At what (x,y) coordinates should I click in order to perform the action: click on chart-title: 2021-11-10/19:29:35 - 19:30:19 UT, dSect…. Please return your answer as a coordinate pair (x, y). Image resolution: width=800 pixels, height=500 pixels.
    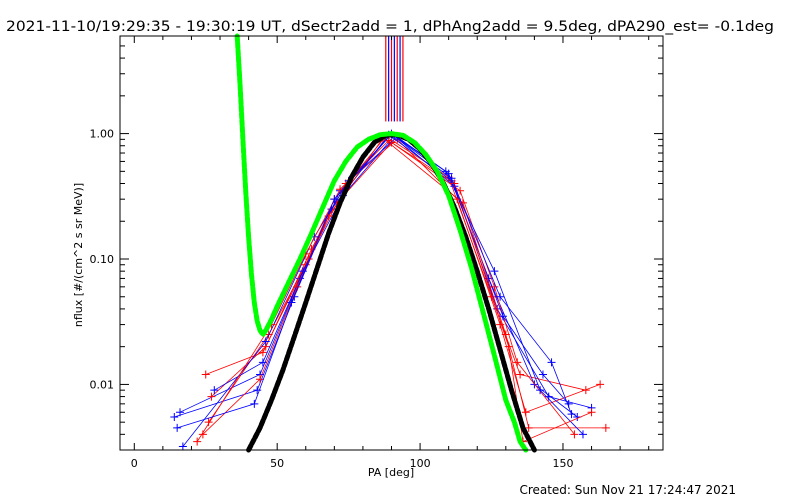
    Looking at the image, I should click on (390, 27).